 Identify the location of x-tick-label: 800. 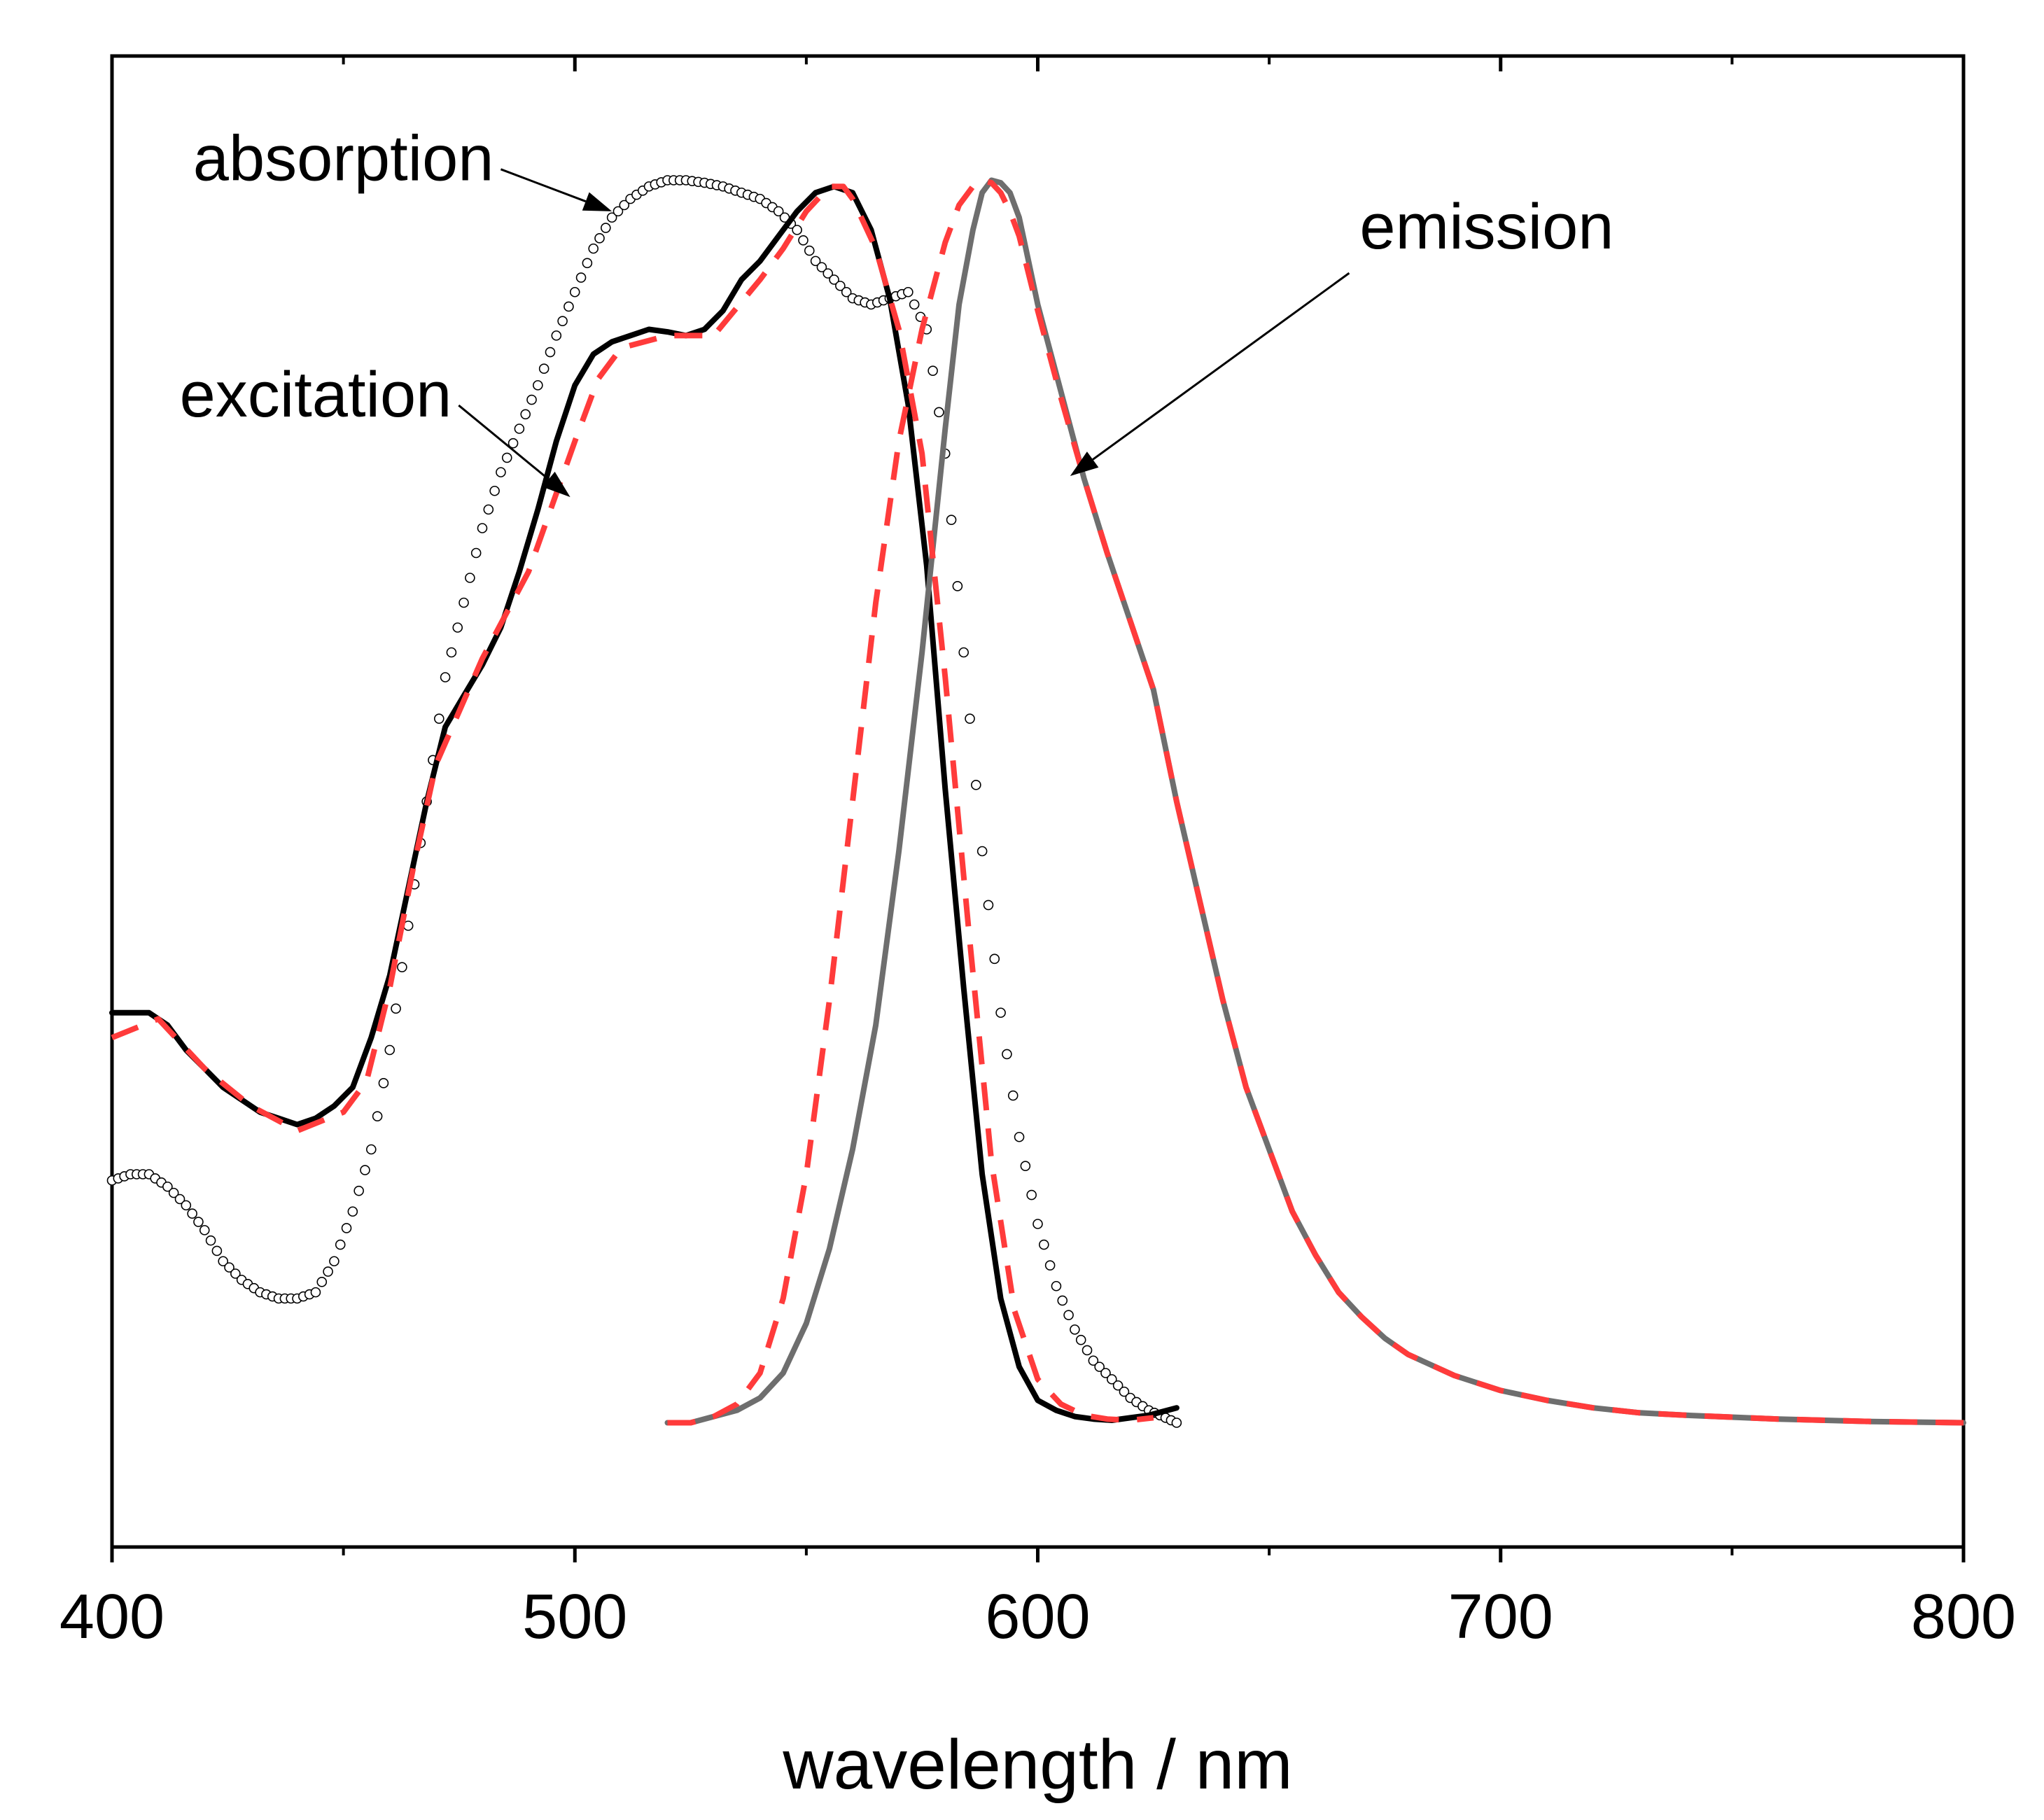
(1963, 1617).